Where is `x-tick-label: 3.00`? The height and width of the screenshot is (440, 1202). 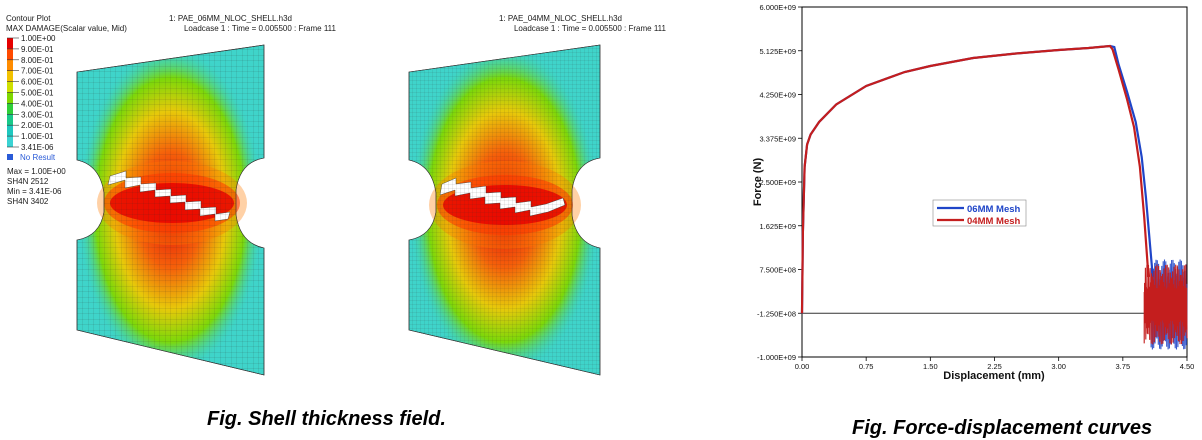
x-tick-label: 3.00 is located at coordinates (1058, 366).